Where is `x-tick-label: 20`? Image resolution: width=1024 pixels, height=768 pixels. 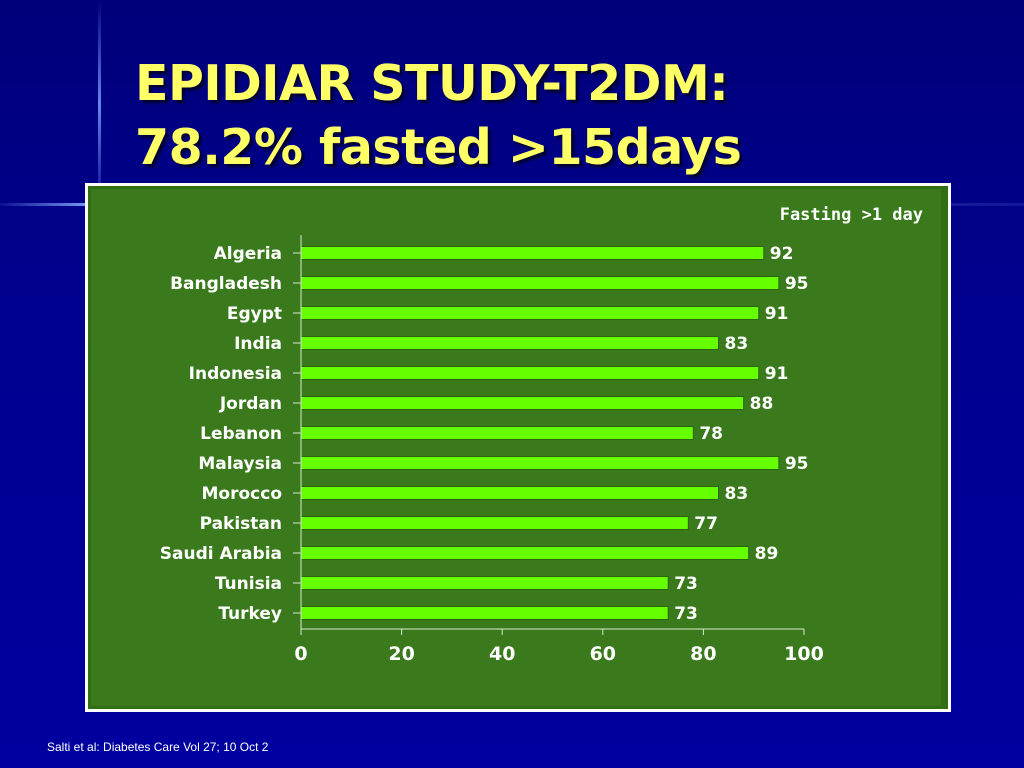
x-tick-label: 20 is located at coordinates (401, 654).